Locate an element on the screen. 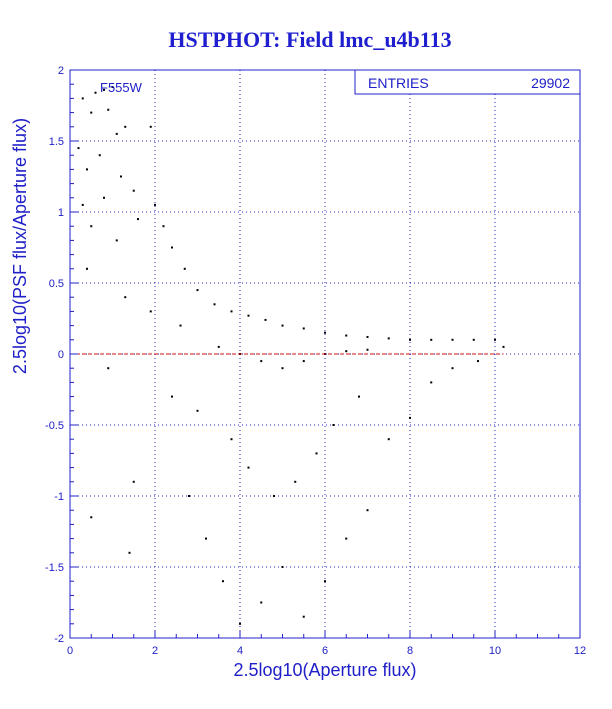  chart-title: HSTPHOT: Field lmc_u4b113 is located at coordinates (309, 39).